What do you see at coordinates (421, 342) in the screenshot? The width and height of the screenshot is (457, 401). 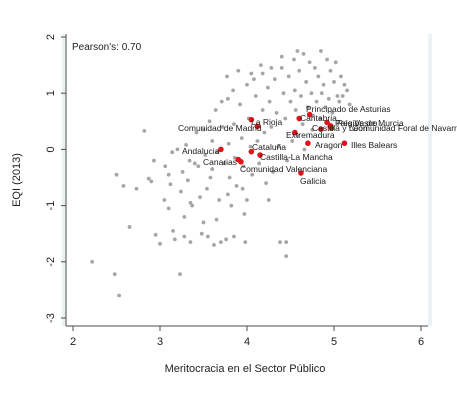 I see `x-tick-label: 6` at bounding box center [421, 342].